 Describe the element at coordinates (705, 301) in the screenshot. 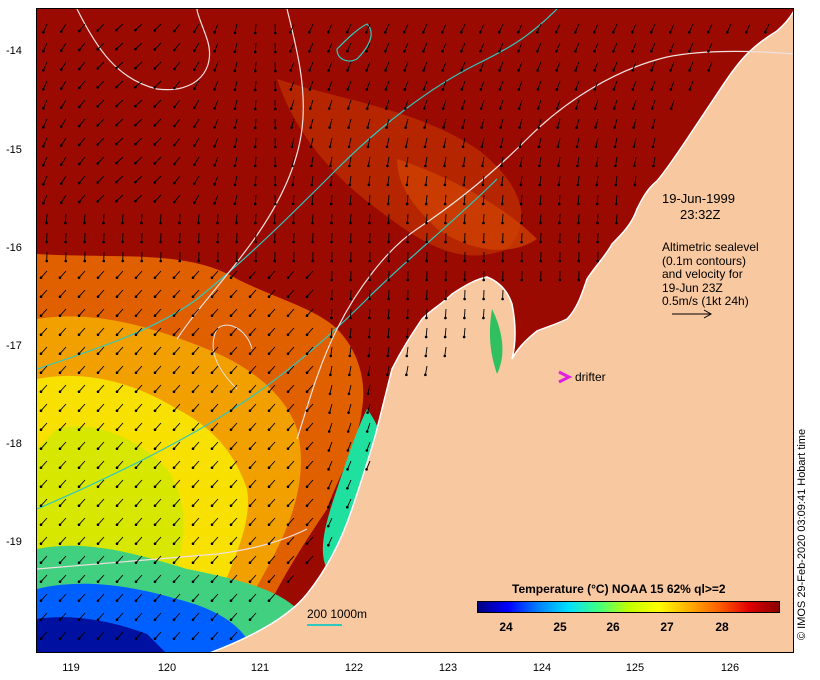

I see `altimetry-note-line: 0.5m/s (1kt 24h)` at that location.